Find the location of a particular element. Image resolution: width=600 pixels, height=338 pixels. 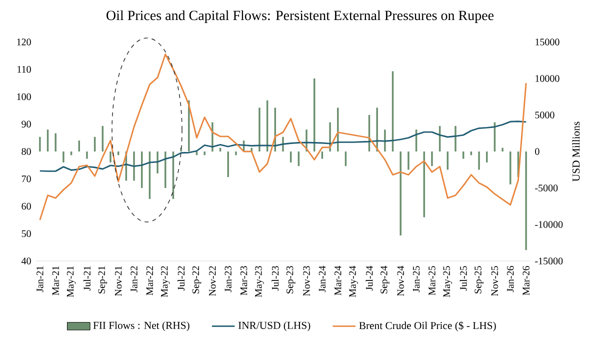

x-tick-label: Jan-25 is located at coordinates (416, 279).